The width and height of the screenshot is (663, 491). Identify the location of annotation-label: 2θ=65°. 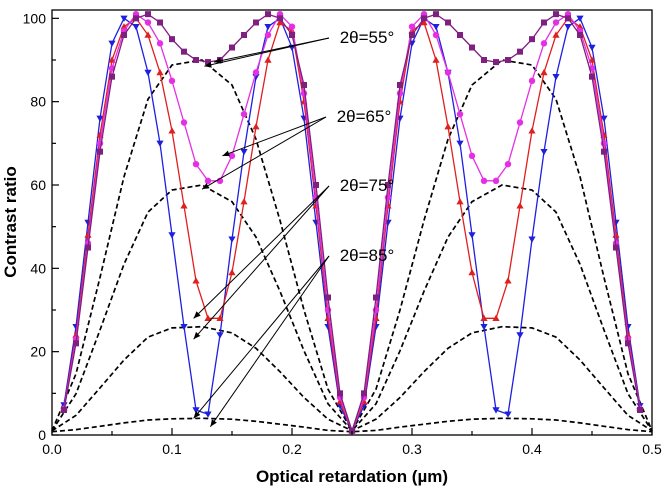
(364, 116).